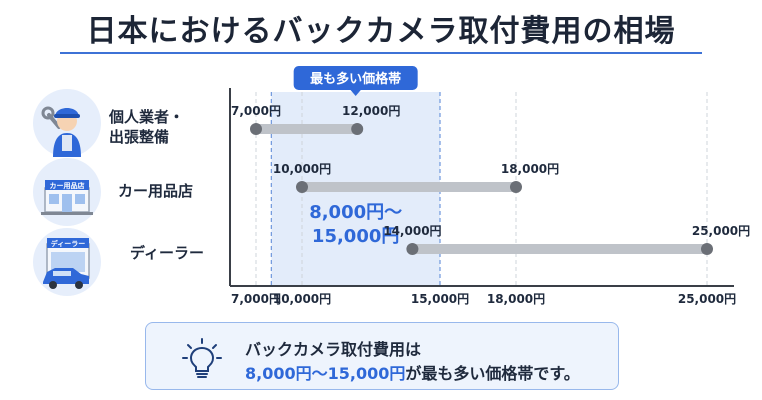  What do you see at coordinates (68, 243) in the screenshot?
I see `dealer-sign-text: ディーラー` at bounding box center [68, 243].